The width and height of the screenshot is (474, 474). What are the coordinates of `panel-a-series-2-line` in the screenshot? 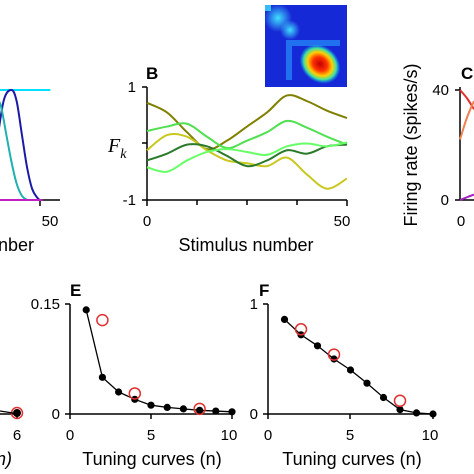 It's located at (21, 145).